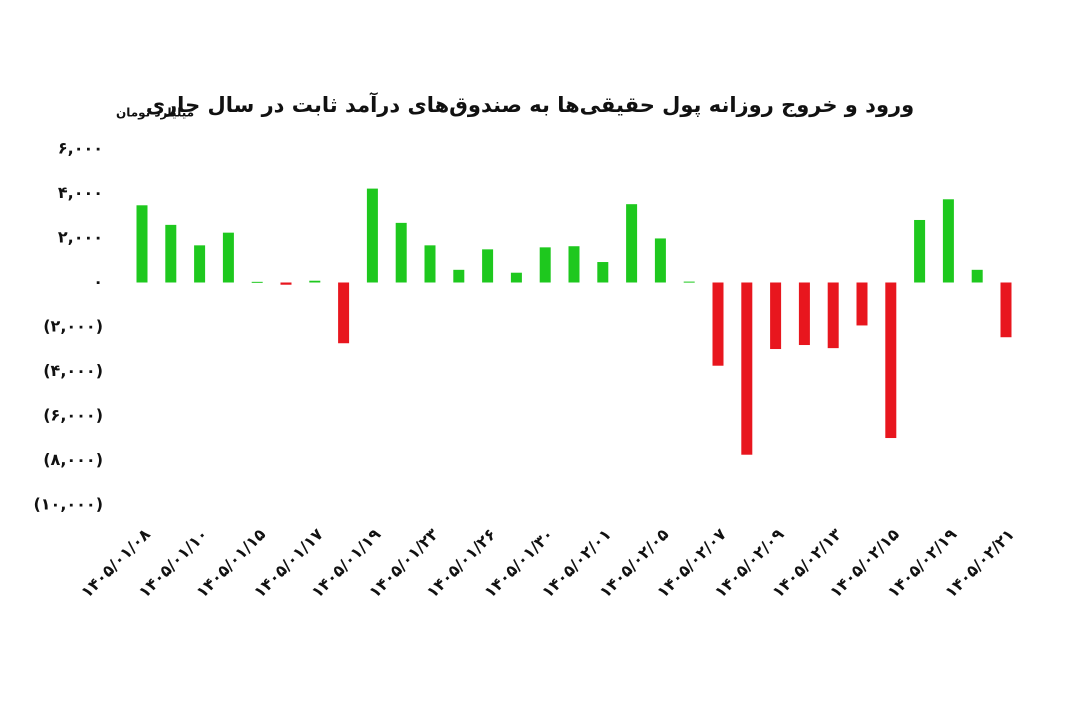  I want to click on y-tick-label: (۲,۰۰۰), so click(73, 326).